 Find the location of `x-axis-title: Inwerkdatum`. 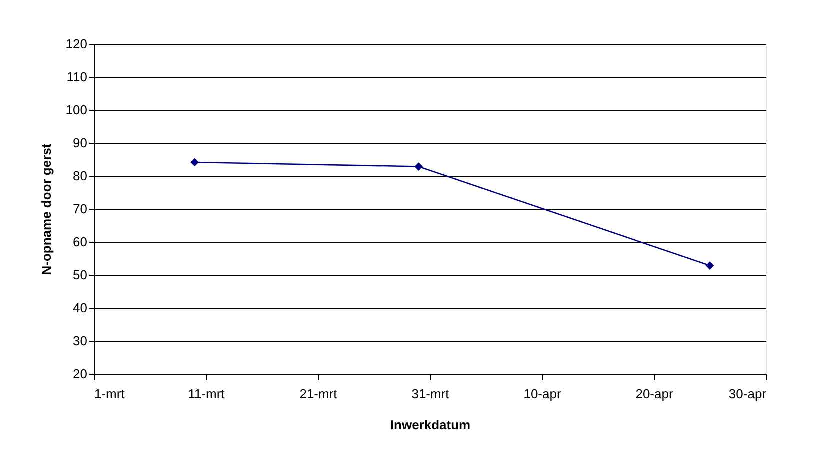

x-axis-title: Inwerkdatum is located at coordinates (430, 425).